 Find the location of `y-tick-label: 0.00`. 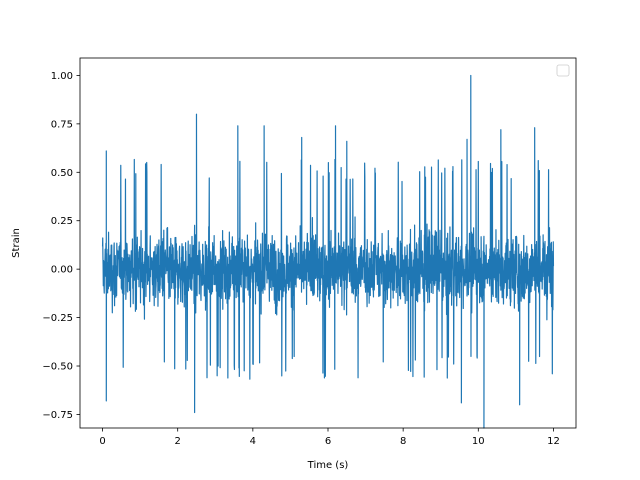

y-tick-label: 0.00 is located at coordinates (62, 270).